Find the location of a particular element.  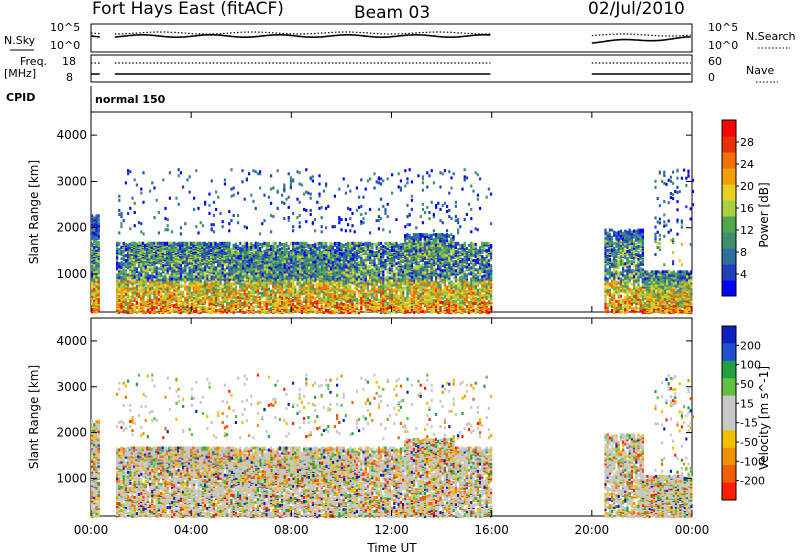

nsky-panel-frame is located at coordinates (391, 38).